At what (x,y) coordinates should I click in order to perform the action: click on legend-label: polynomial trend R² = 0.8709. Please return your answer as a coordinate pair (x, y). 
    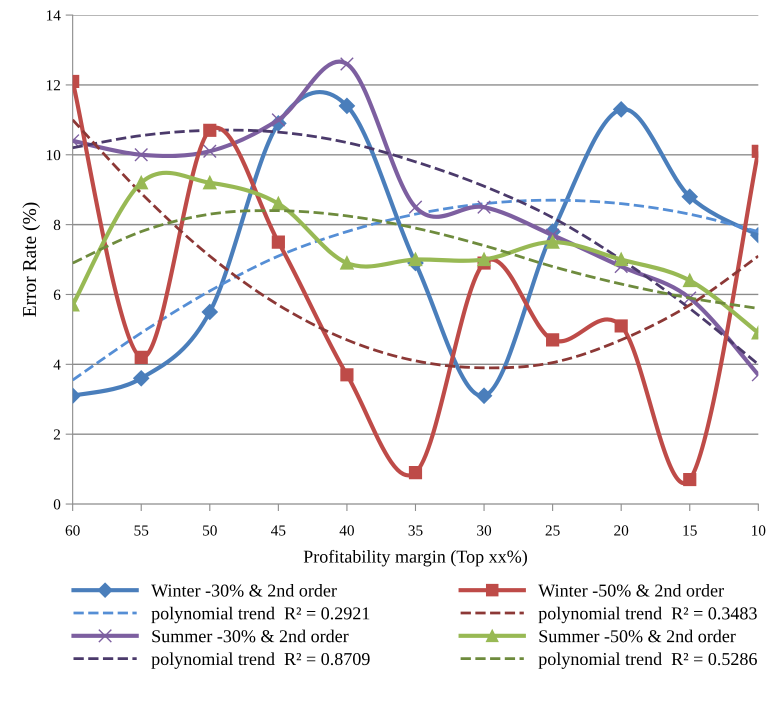
    Looking at the image, I should click on (260, 660).